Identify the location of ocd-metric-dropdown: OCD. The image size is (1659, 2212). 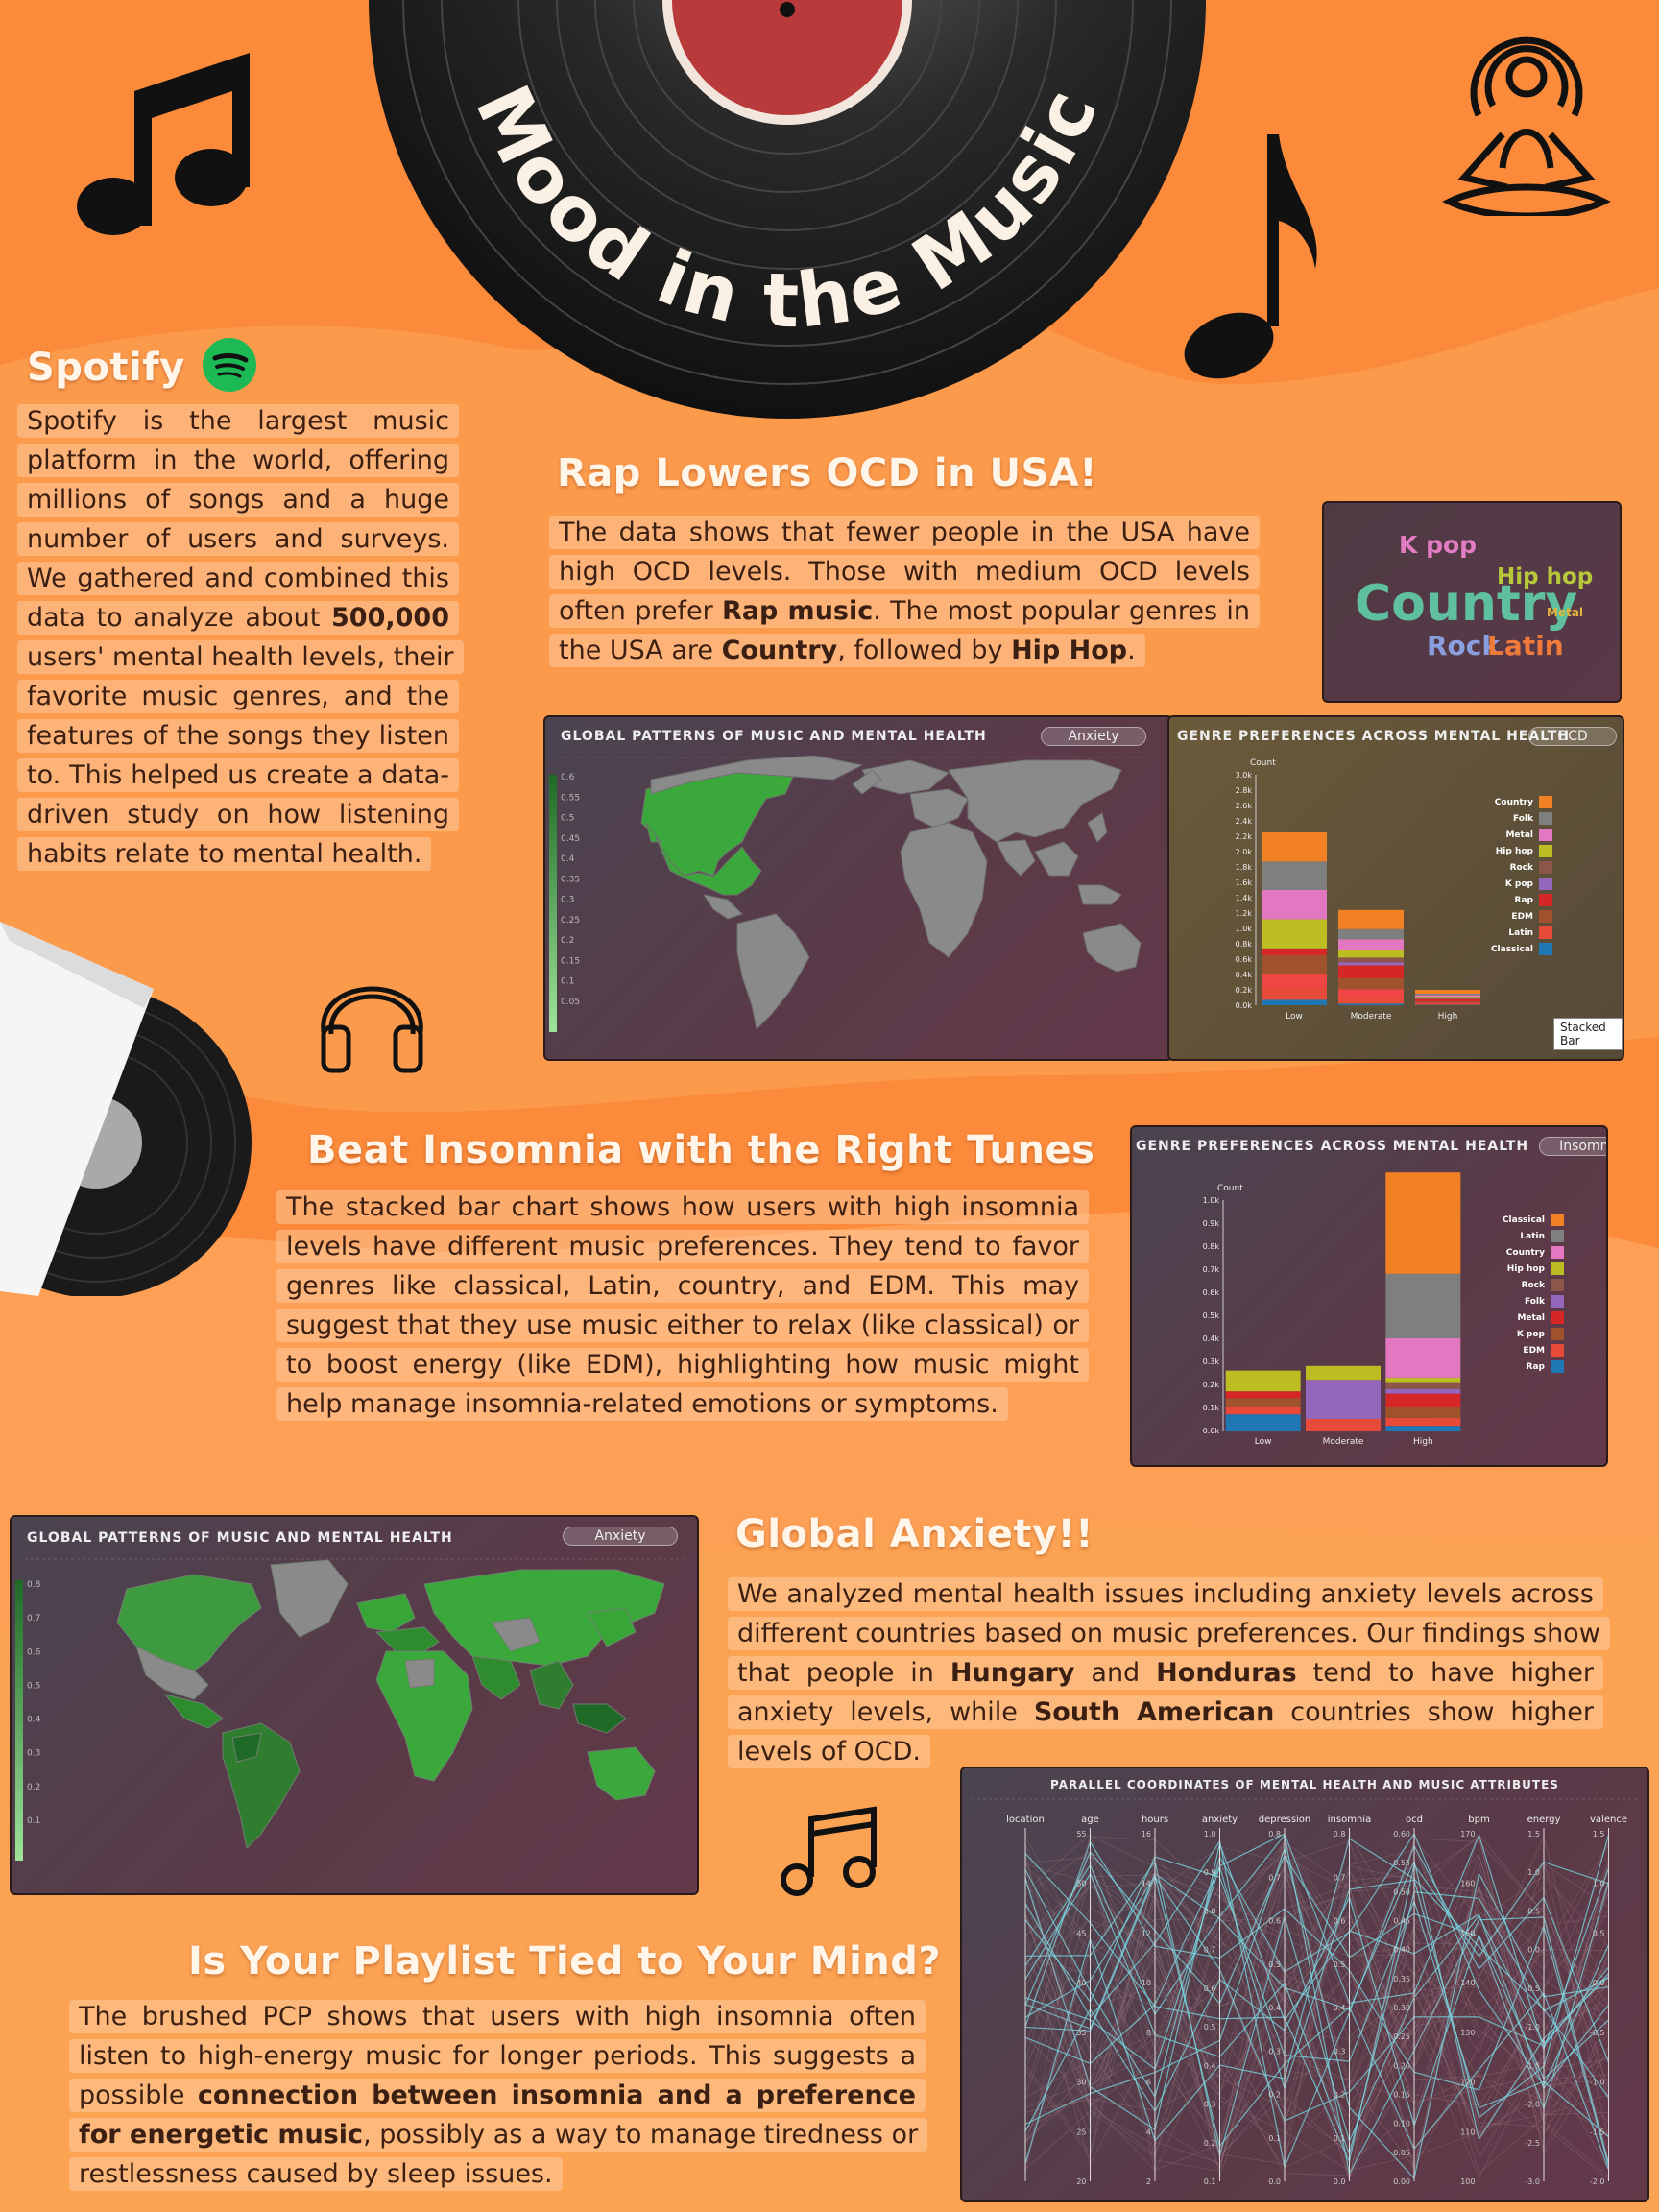
(1573, 737).